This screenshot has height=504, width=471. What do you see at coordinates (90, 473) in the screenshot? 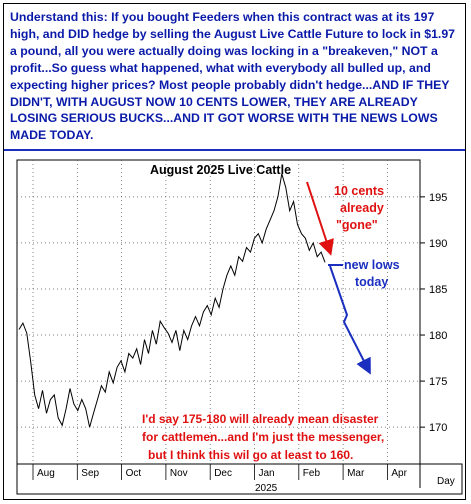
I see `x-tick-label: Sep` at bounding box center [90, 473].